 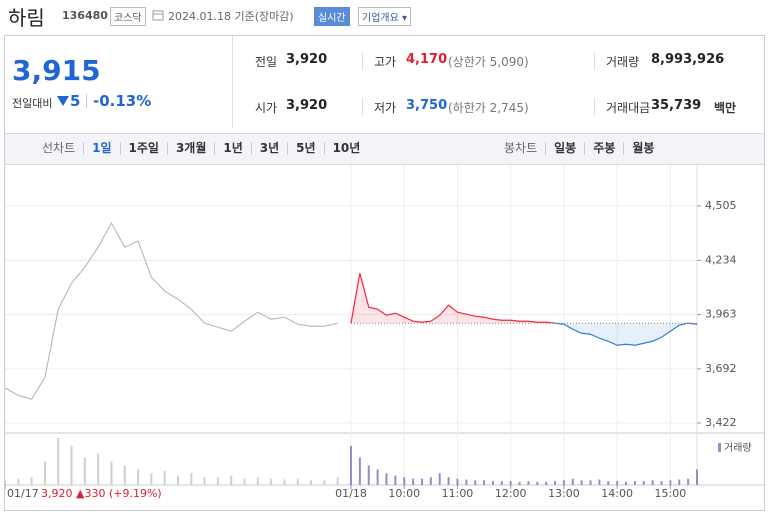 What do you see at coordinates (122, 101) in the screenshot?
I see `change-rate: -0.13%` at bounding box center [122, 101].